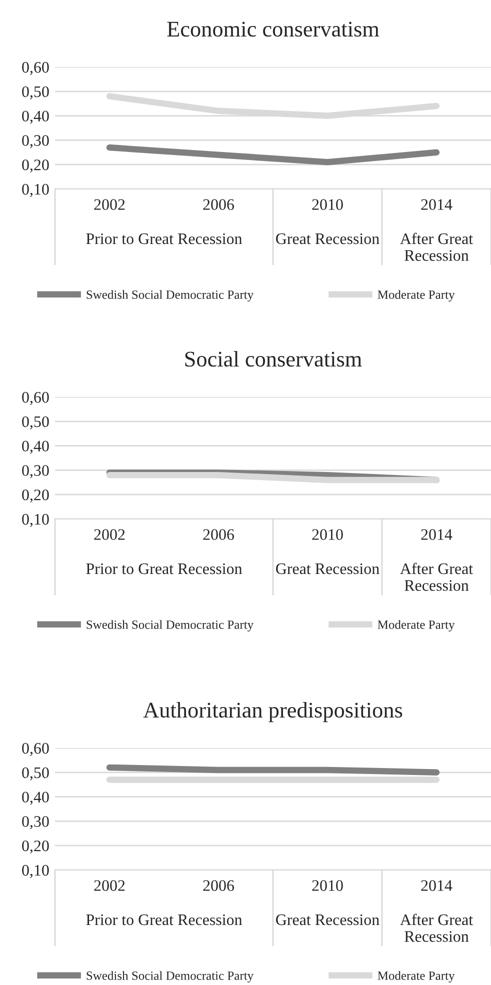 This screenshot has width=491, height=985. What do you see at coordinates (273, 359) in the screenshot?
I see `chart-title: Social conservatism` at bounding box center [273, 359].